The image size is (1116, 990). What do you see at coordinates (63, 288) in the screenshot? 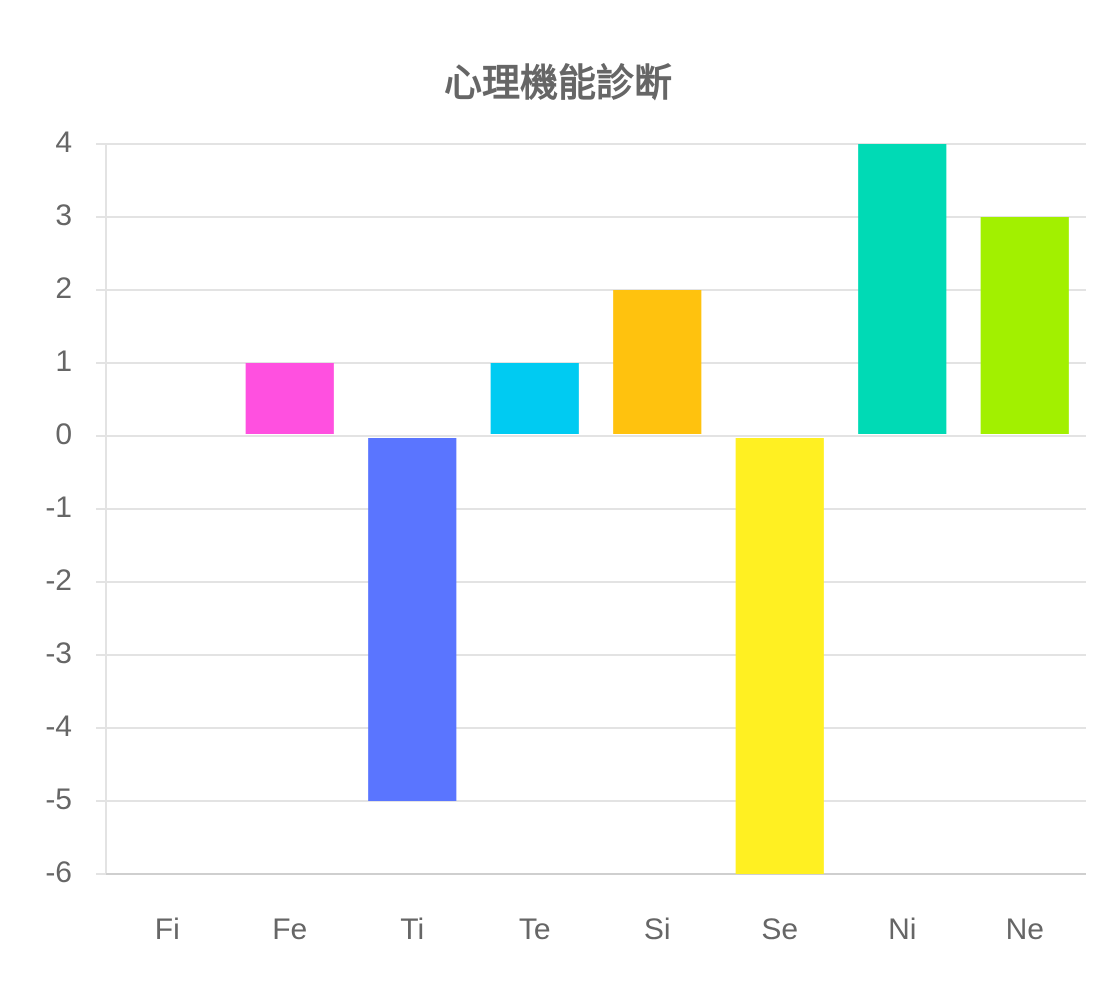
I see `y-tick-label: 2` at bounding box center [63, 288].